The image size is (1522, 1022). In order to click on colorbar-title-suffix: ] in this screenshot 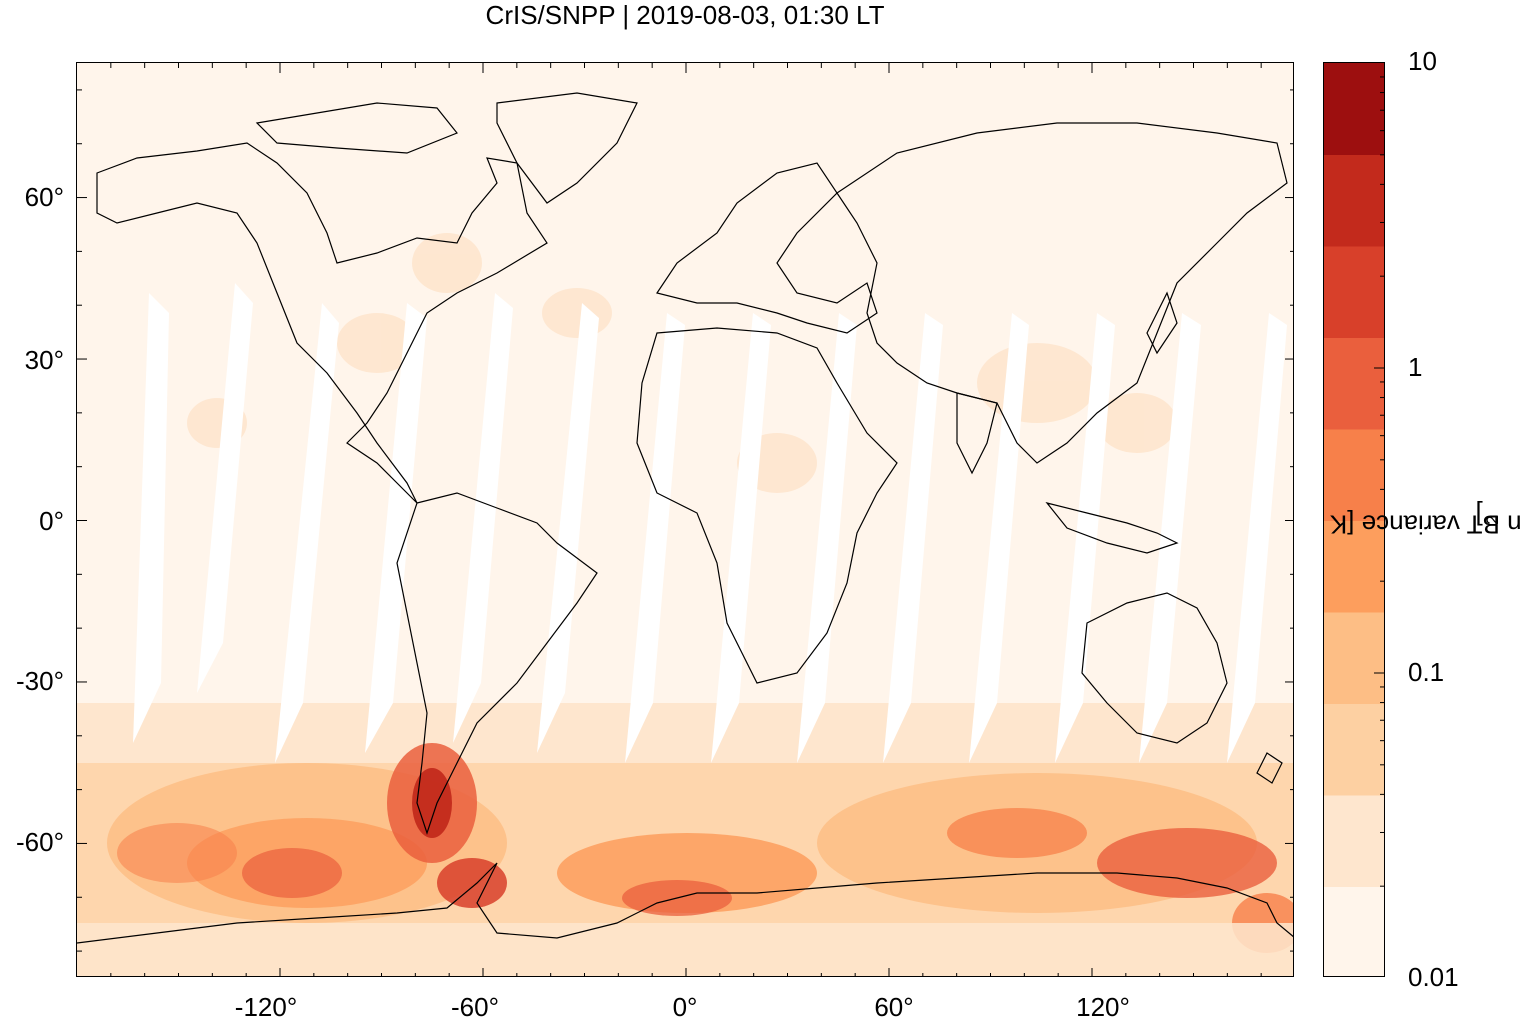, I will do `click(1479, 515)`.